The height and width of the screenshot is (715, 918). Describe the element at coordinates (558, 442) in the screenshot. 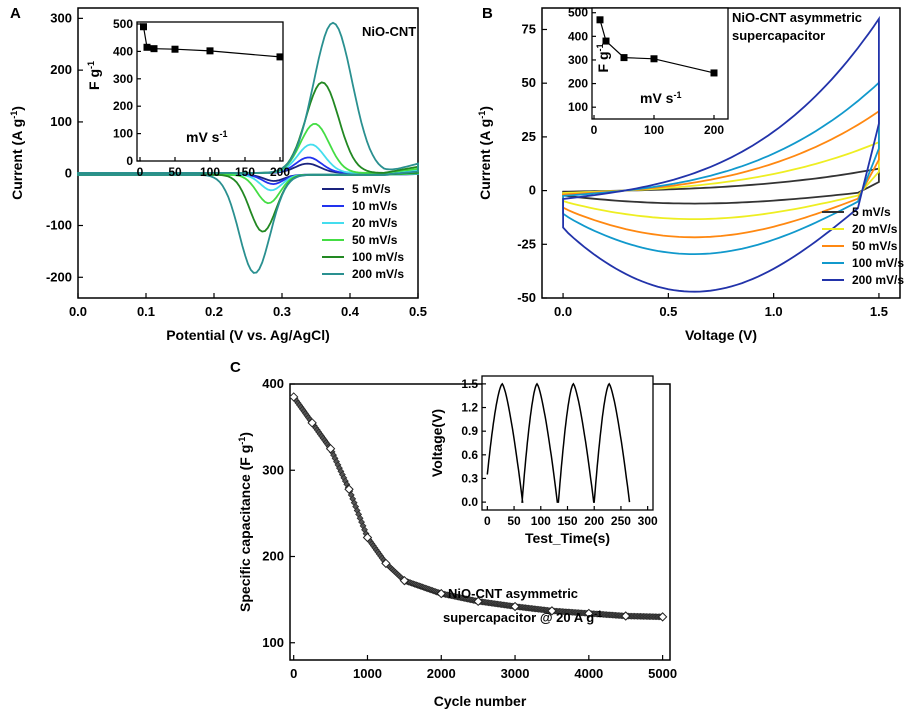

I see `panel-c-inset-line` at that location.